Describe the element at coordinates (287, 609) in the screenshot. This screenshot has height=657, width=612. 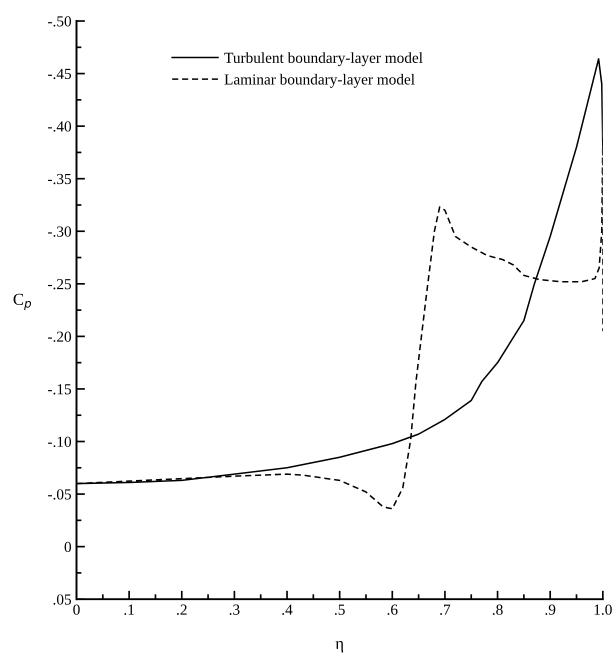
I see `x-tick-label: .4` at that location.